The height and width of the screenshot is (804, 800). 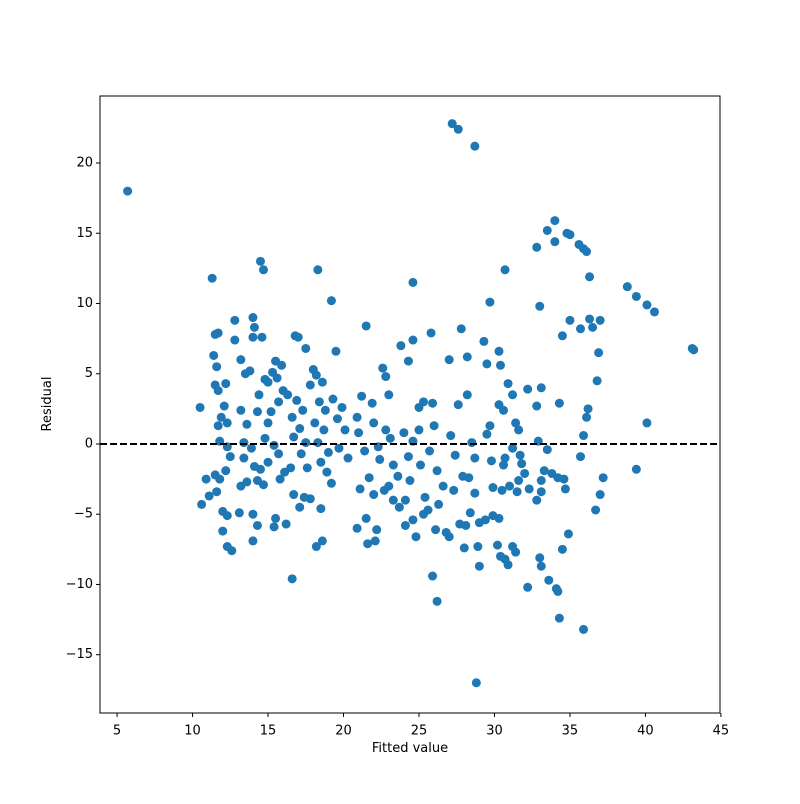 What do you see at coordinates (117, 731) in the screenshot?
I see `x-tick-label: 5` at bounding box center [117, 731].